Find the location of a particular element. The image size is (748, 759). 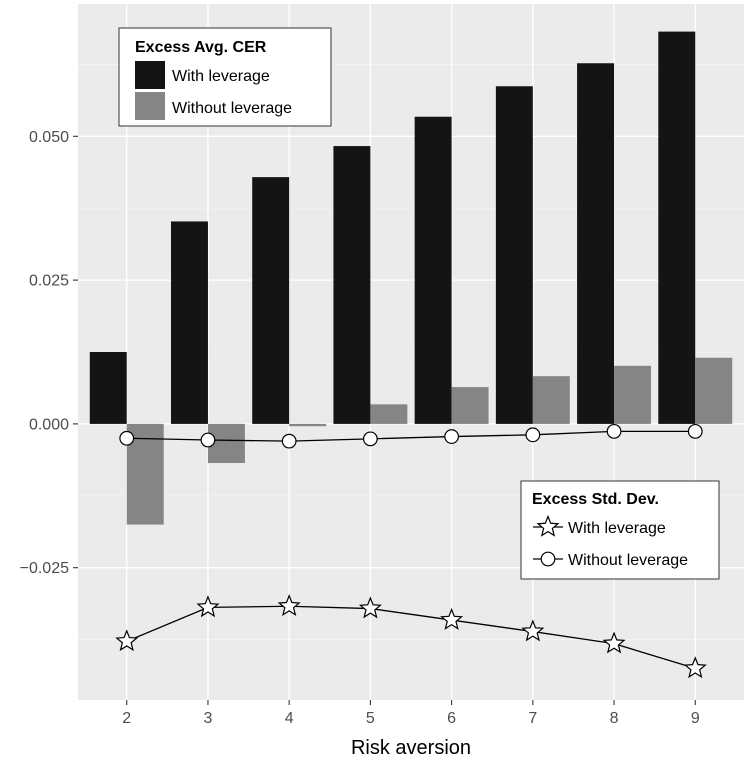

bar-legend-key-with-leverage is located at coordinates (150, 75).